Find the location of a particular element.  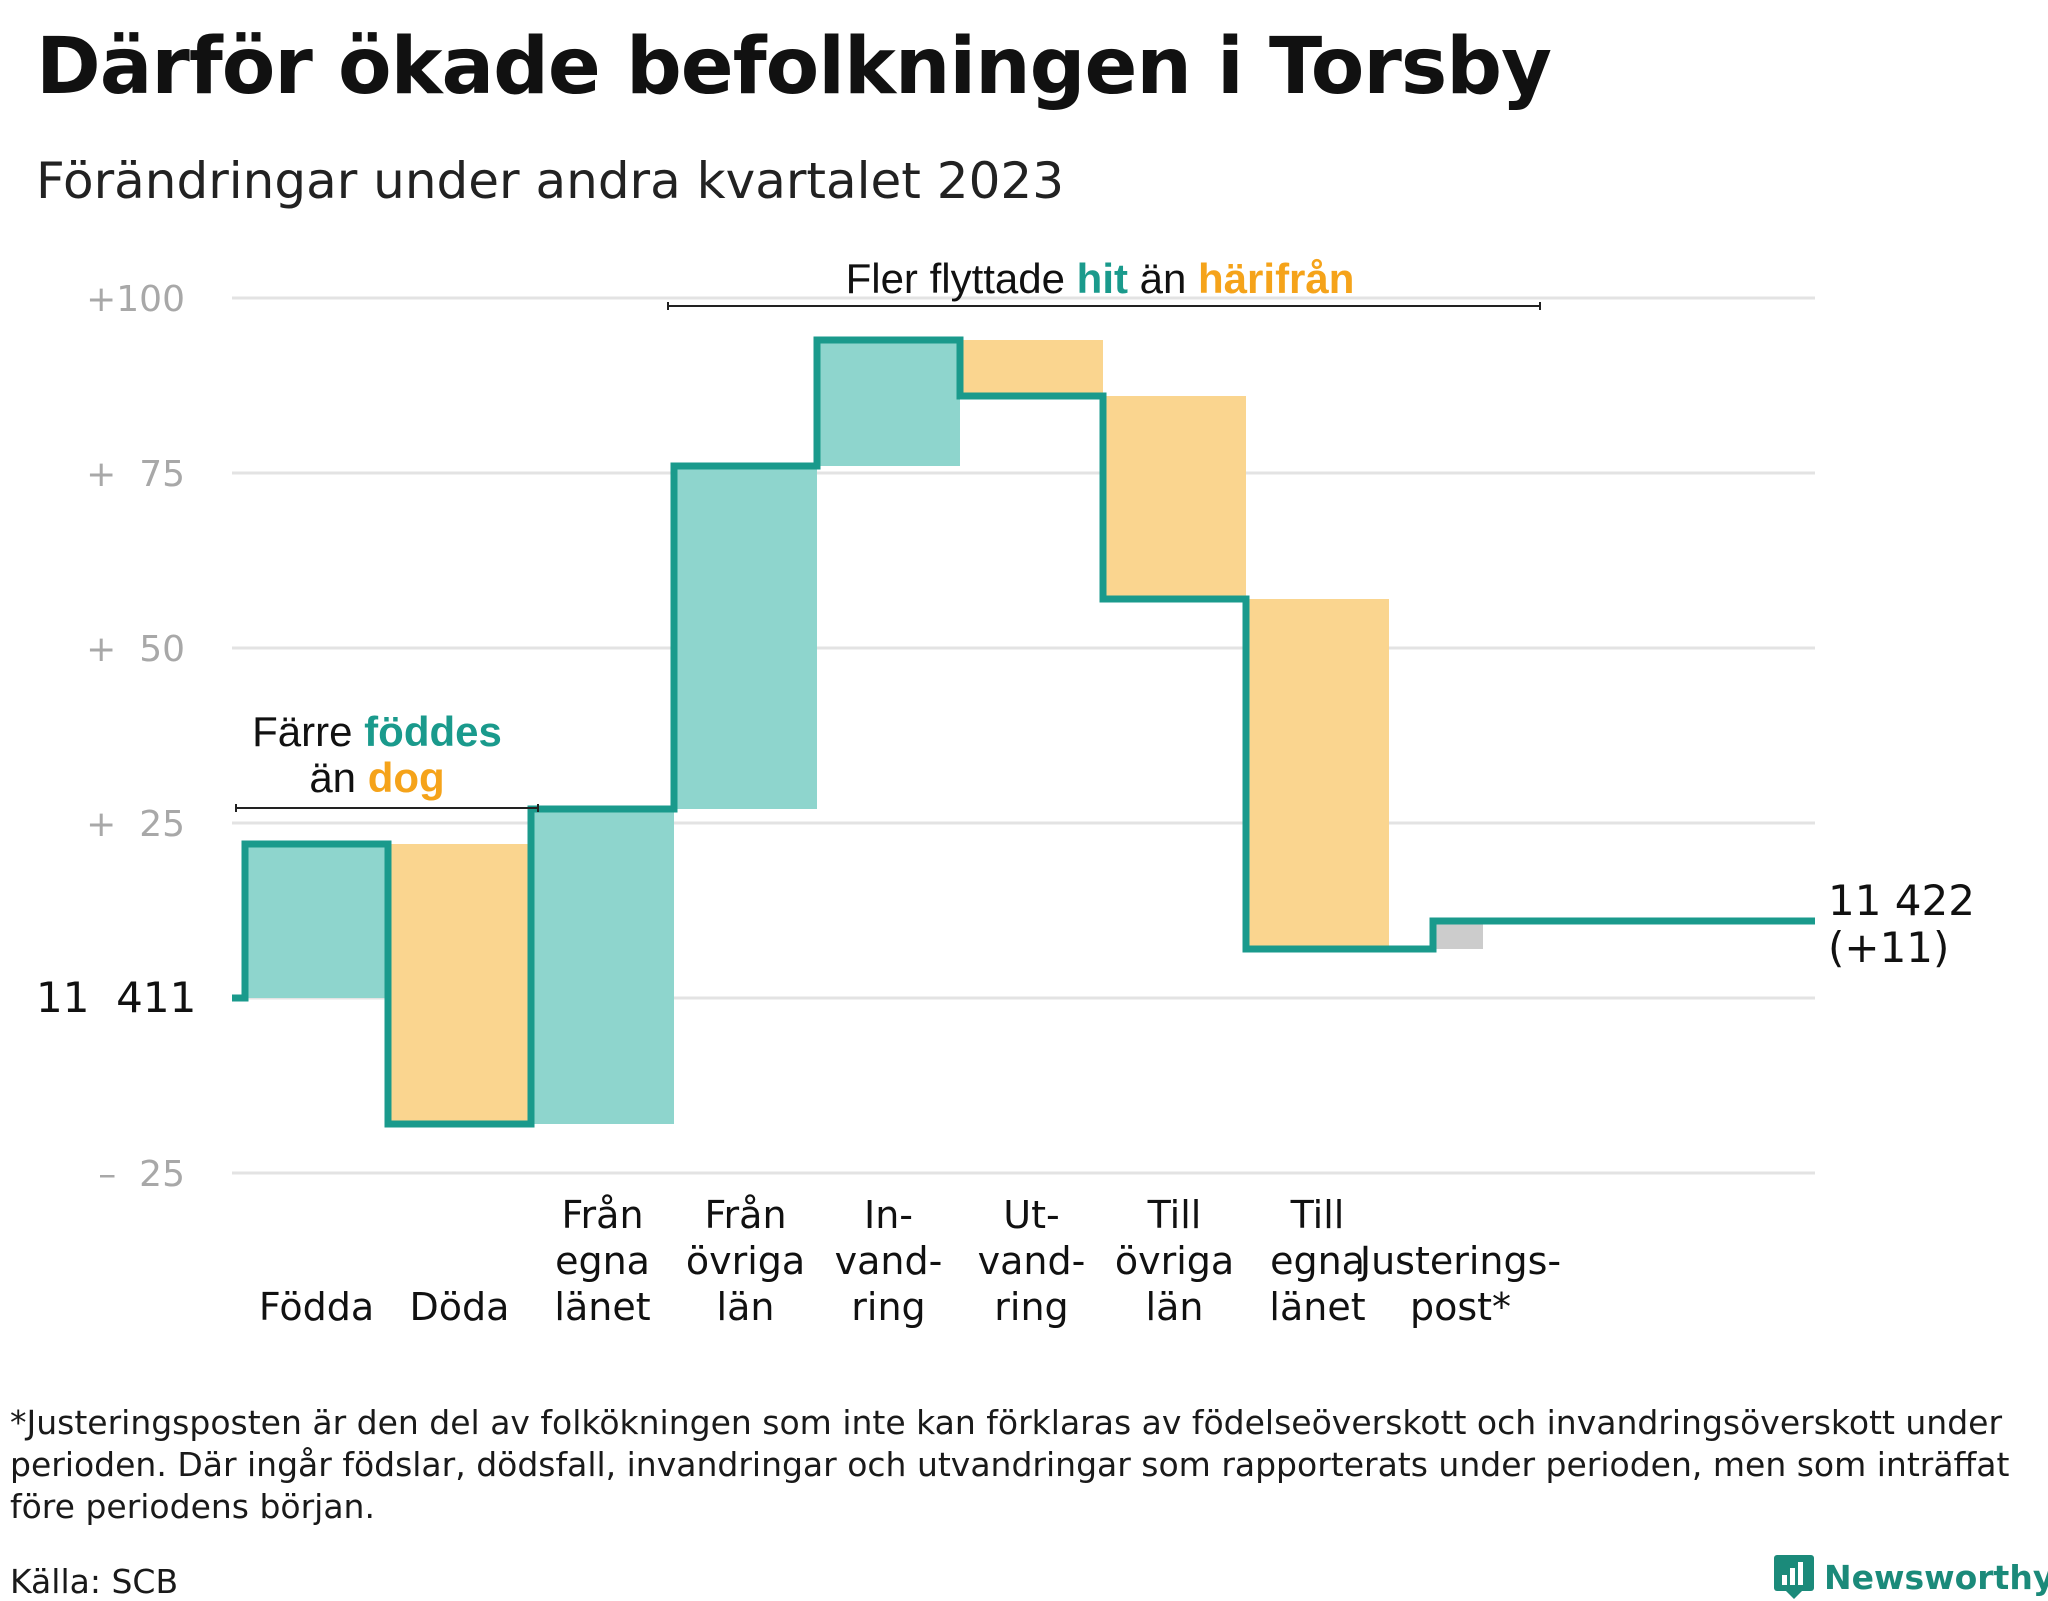

category-label-8: Till egna länet is located at coordinates (1317, 1261).